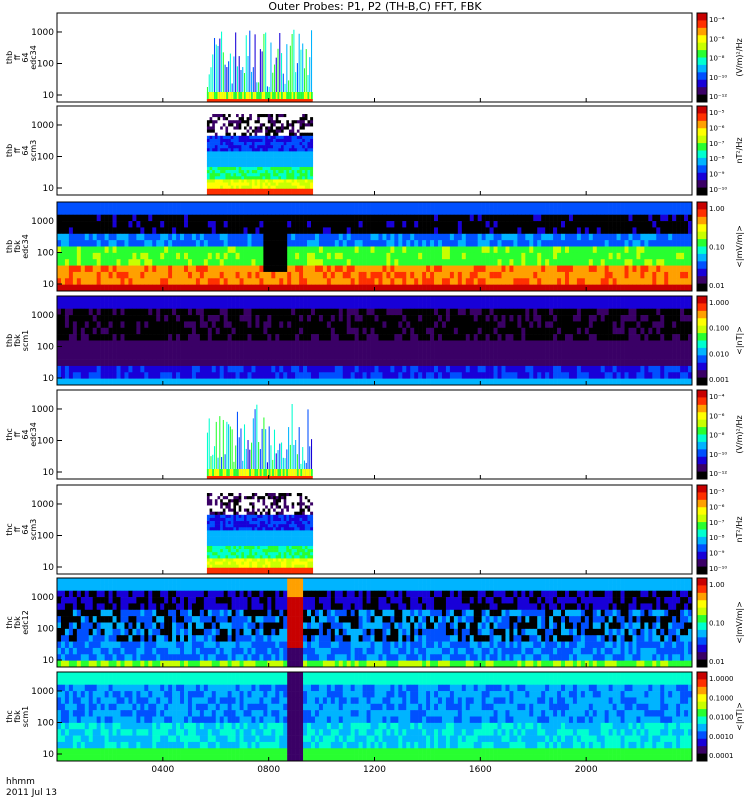  What do you see at coordinates (702, 139) in the screenshot?
I see `colorbar-swatch` at bounding box center [702, 139].